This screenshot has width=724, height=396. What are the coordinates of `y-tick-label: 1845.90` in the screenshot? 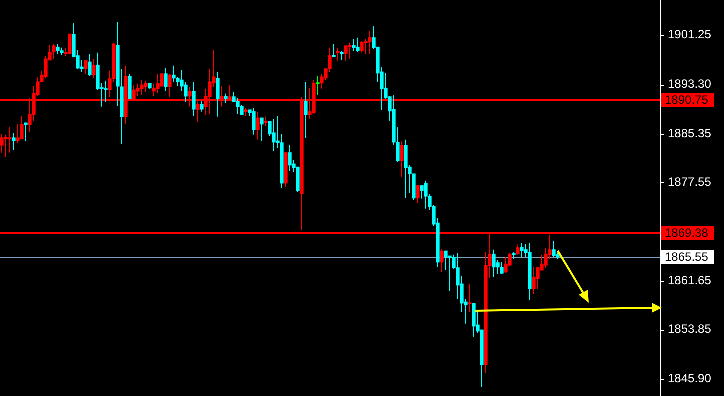 It's located at (690, 379).